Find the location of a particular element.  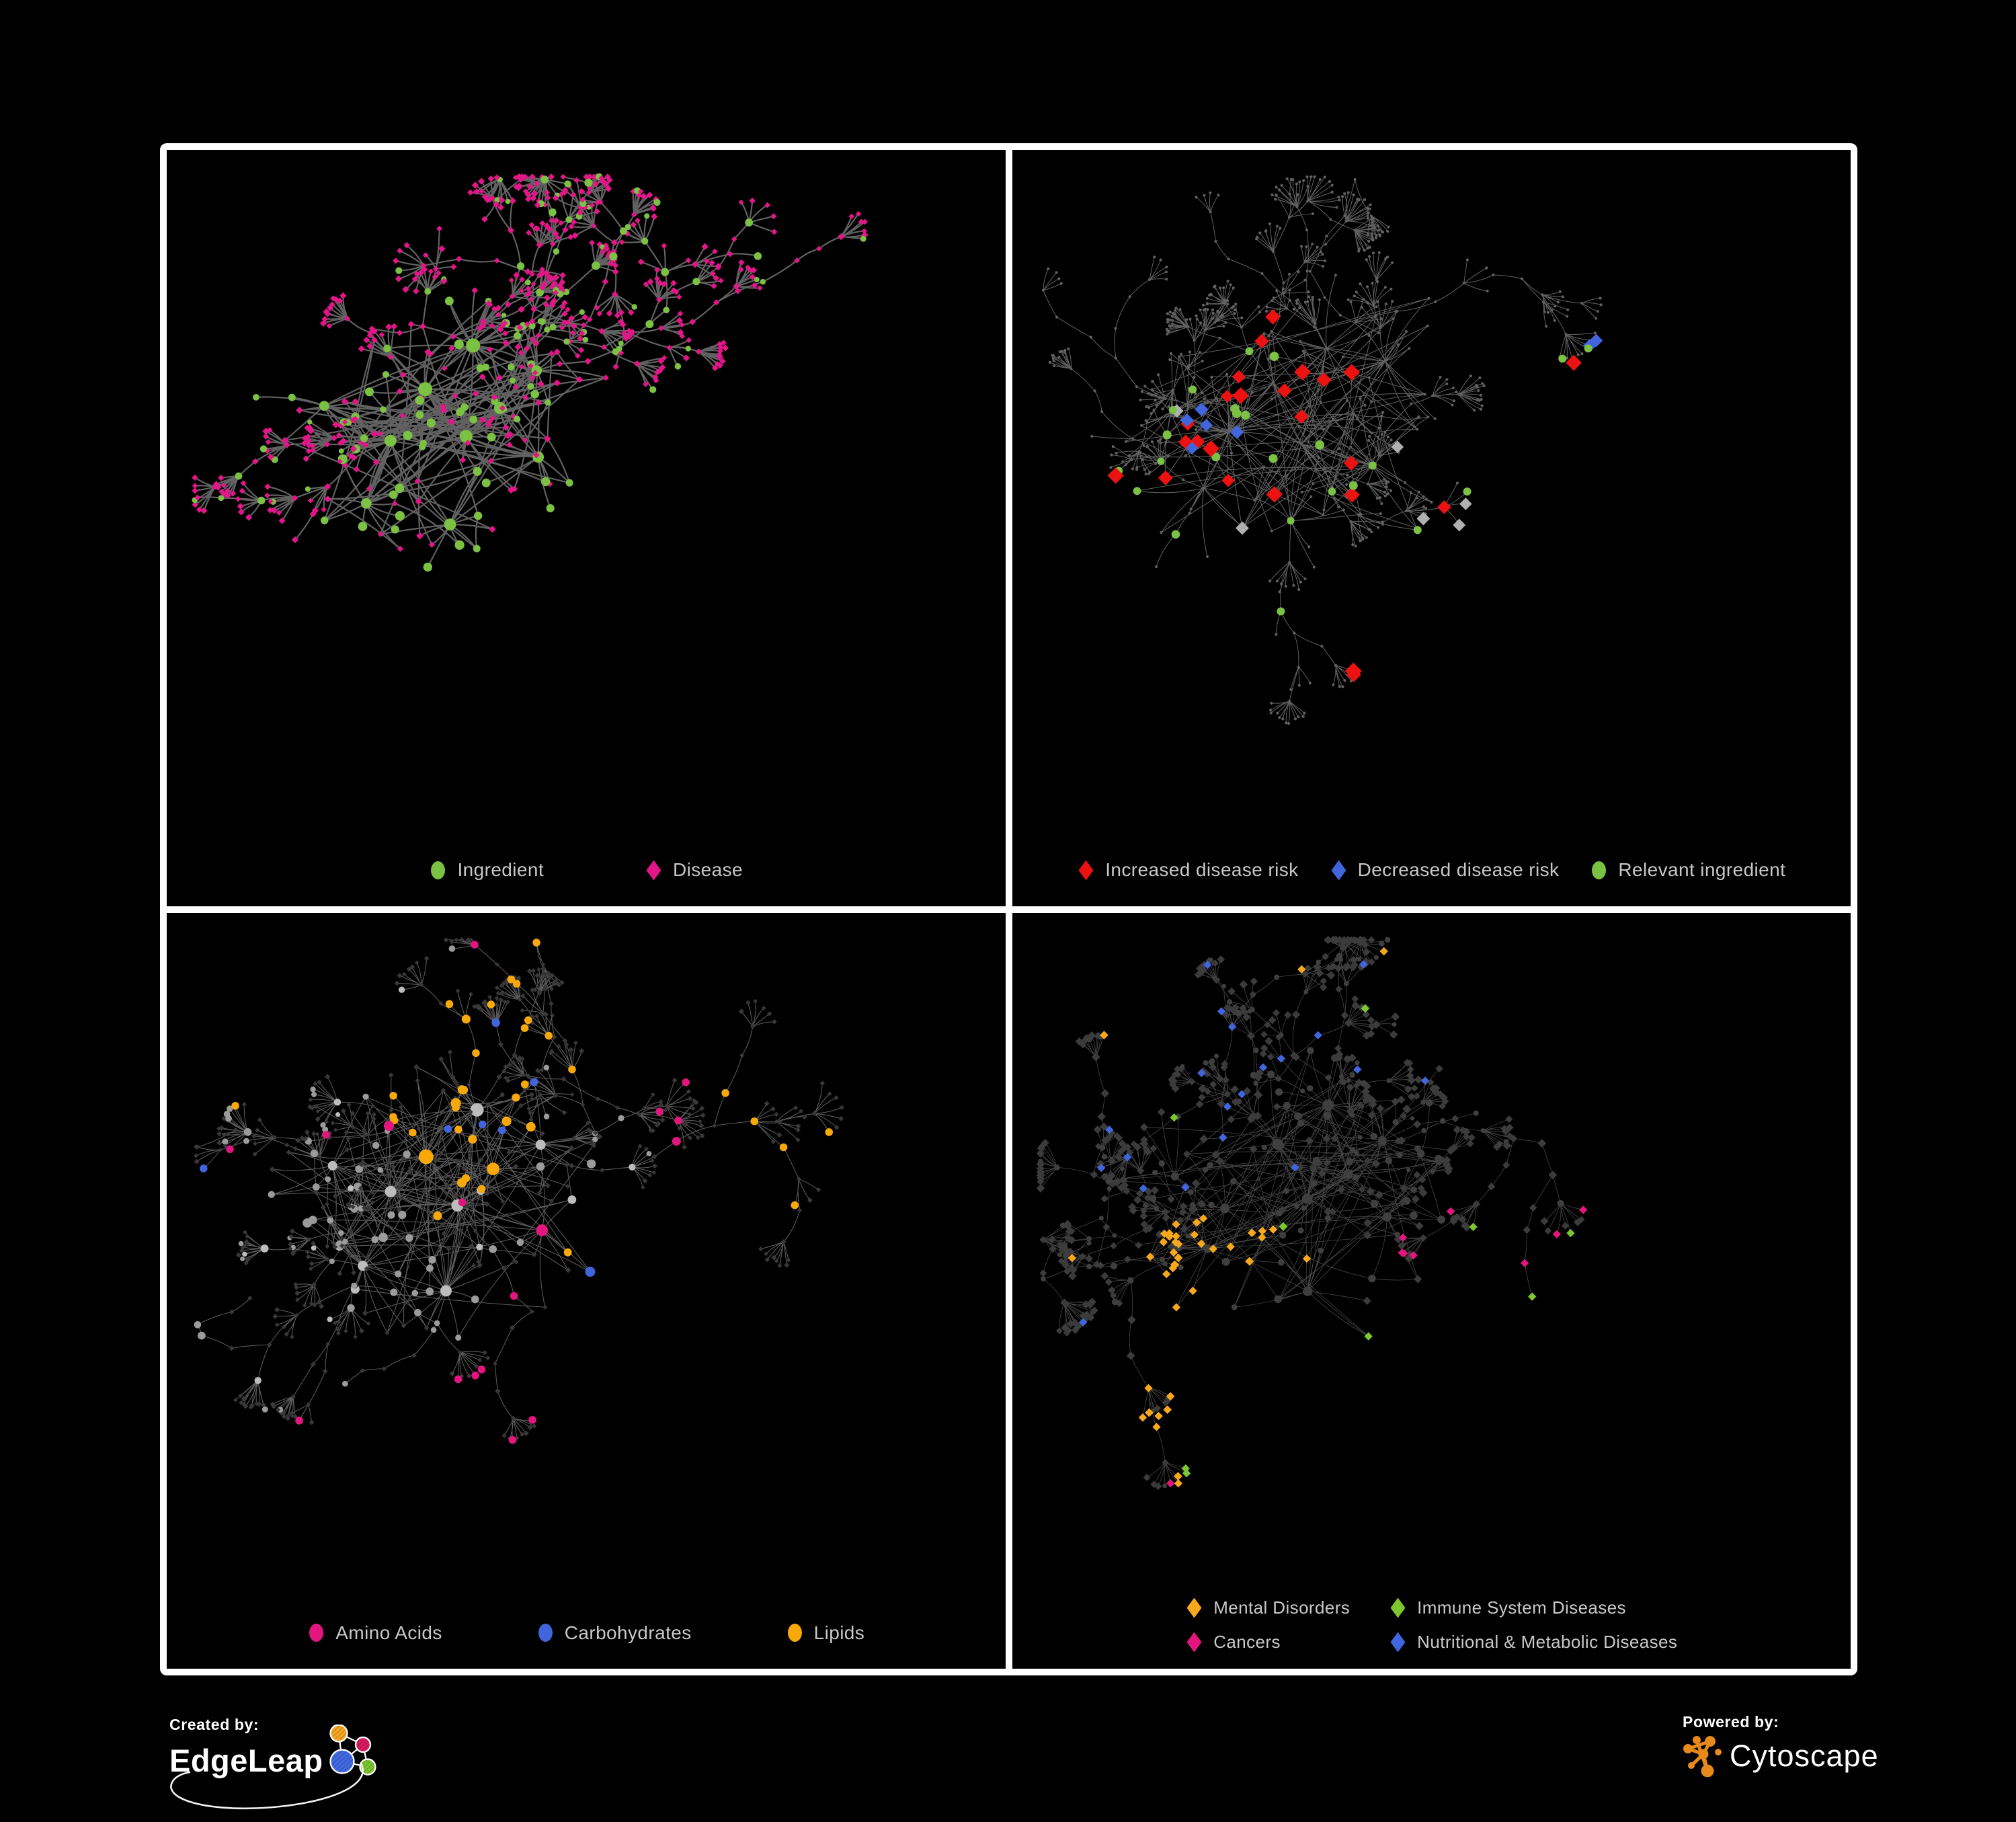

legend-label: Increased disease risk is located at coordinates (1202, 869).